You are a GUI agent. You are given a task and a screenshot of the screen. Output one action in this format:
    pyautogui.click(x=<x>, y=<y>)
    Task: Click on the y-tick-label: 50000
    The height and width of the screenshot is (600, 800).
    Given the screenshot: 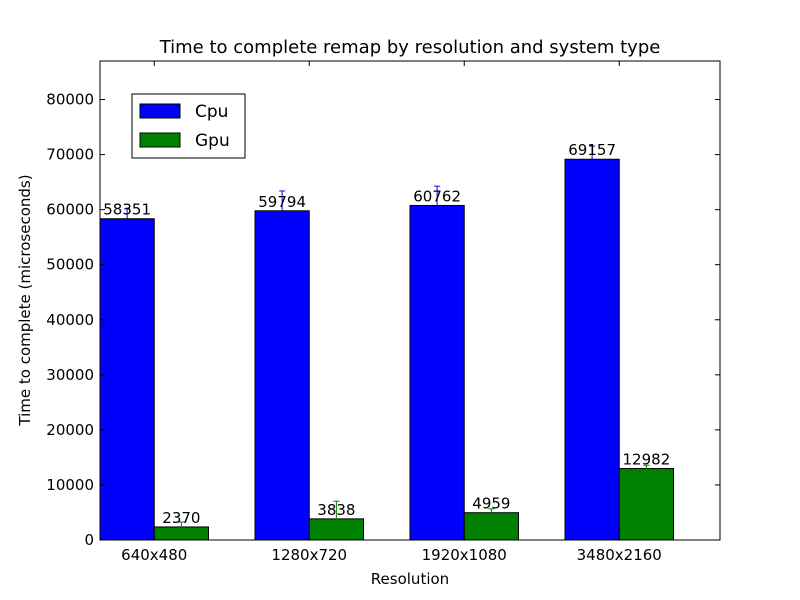 What is the action you would take?
    pyautogui.click(x=70, y=265)
    